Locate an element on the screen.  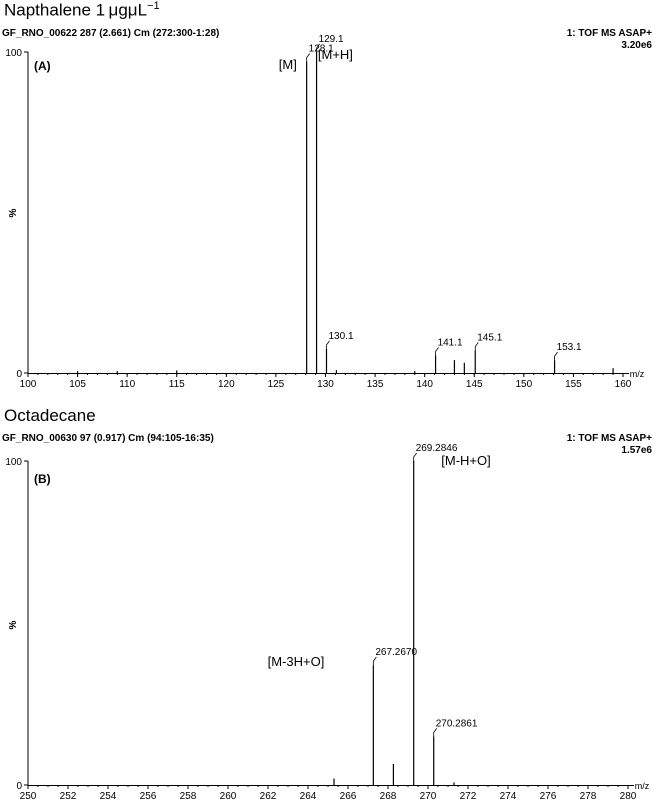
x-tick-label: 120 is located at coordinates (226, 384).